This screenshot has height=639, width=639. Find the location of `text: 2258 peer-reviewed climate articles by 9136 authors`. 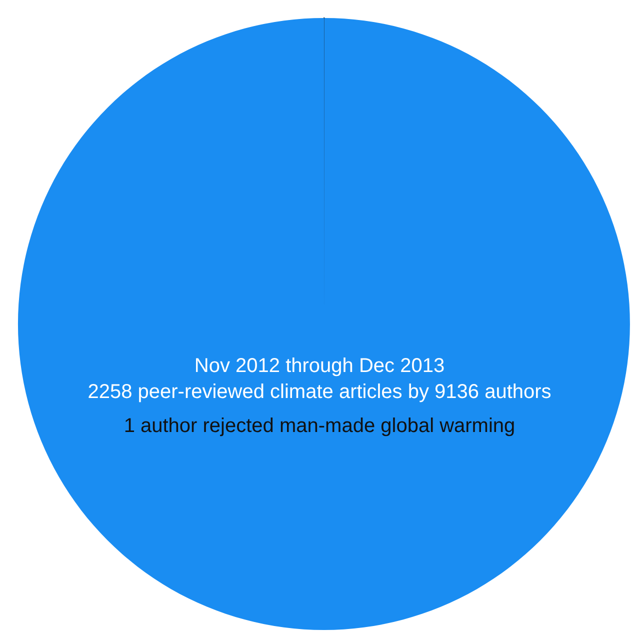

text: 2258 peer-reviewed climate articles by 9136 authors is located at coordinates (319, 392).